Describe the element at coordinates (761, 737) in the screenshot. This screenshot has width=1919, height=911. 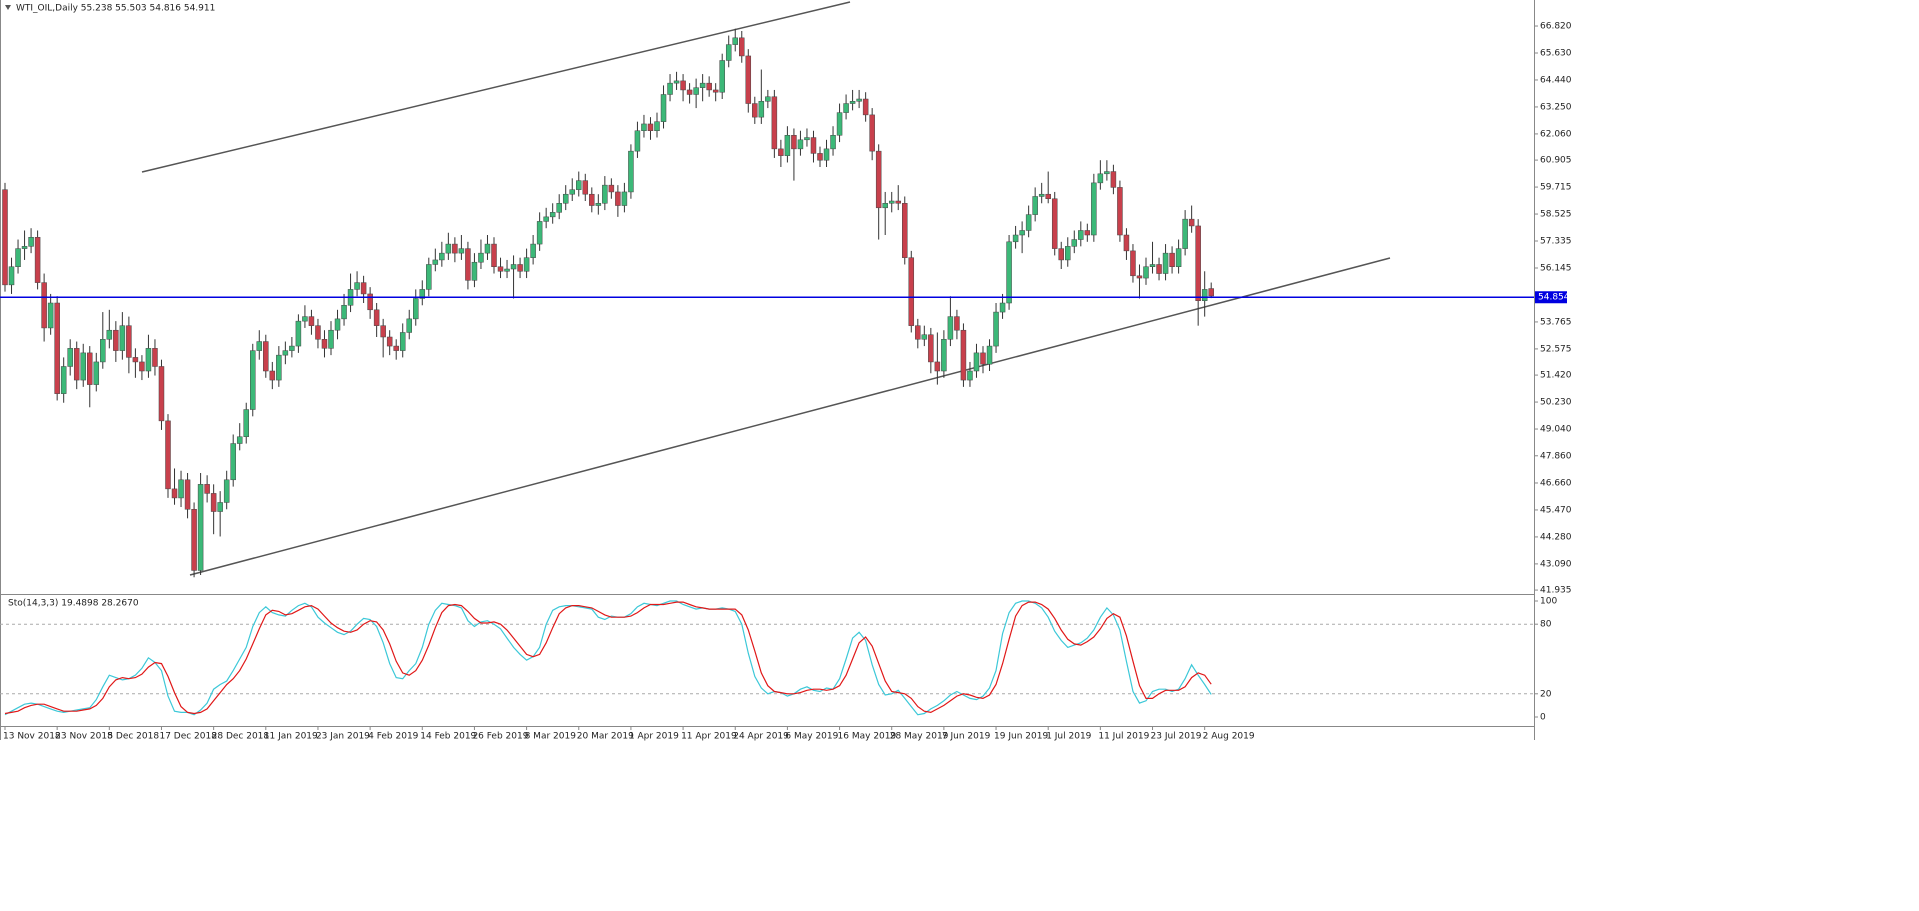
I see `x-tick-label: 24 Apr 2019` at that location.